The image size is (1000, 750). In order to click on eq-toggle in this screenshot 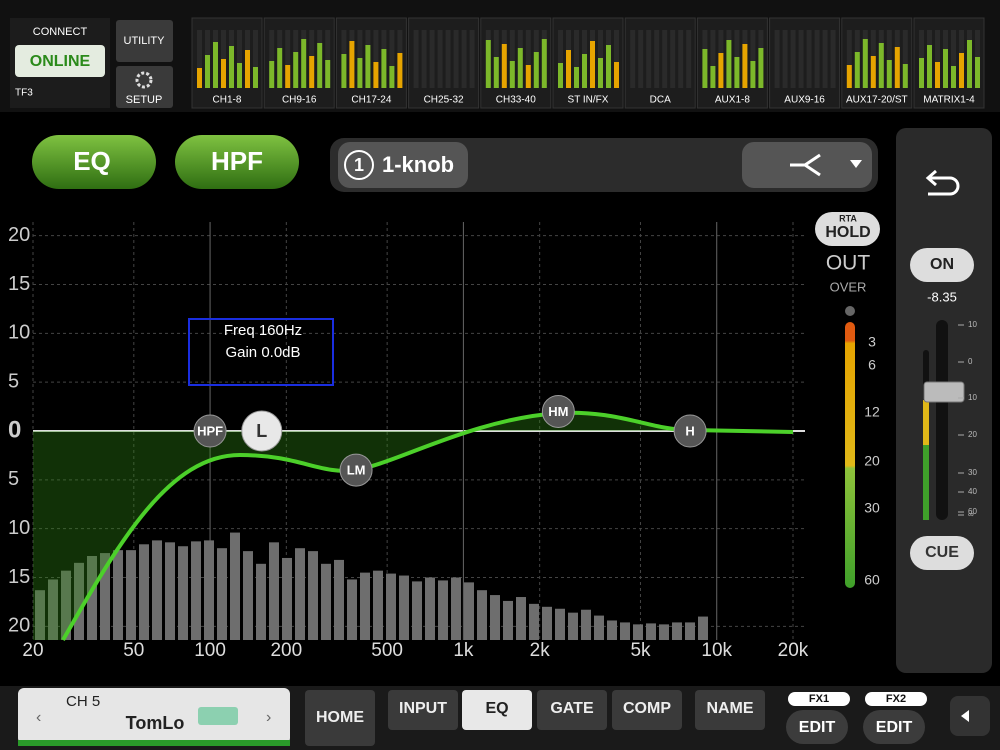, I will do `click(94, 162)`.